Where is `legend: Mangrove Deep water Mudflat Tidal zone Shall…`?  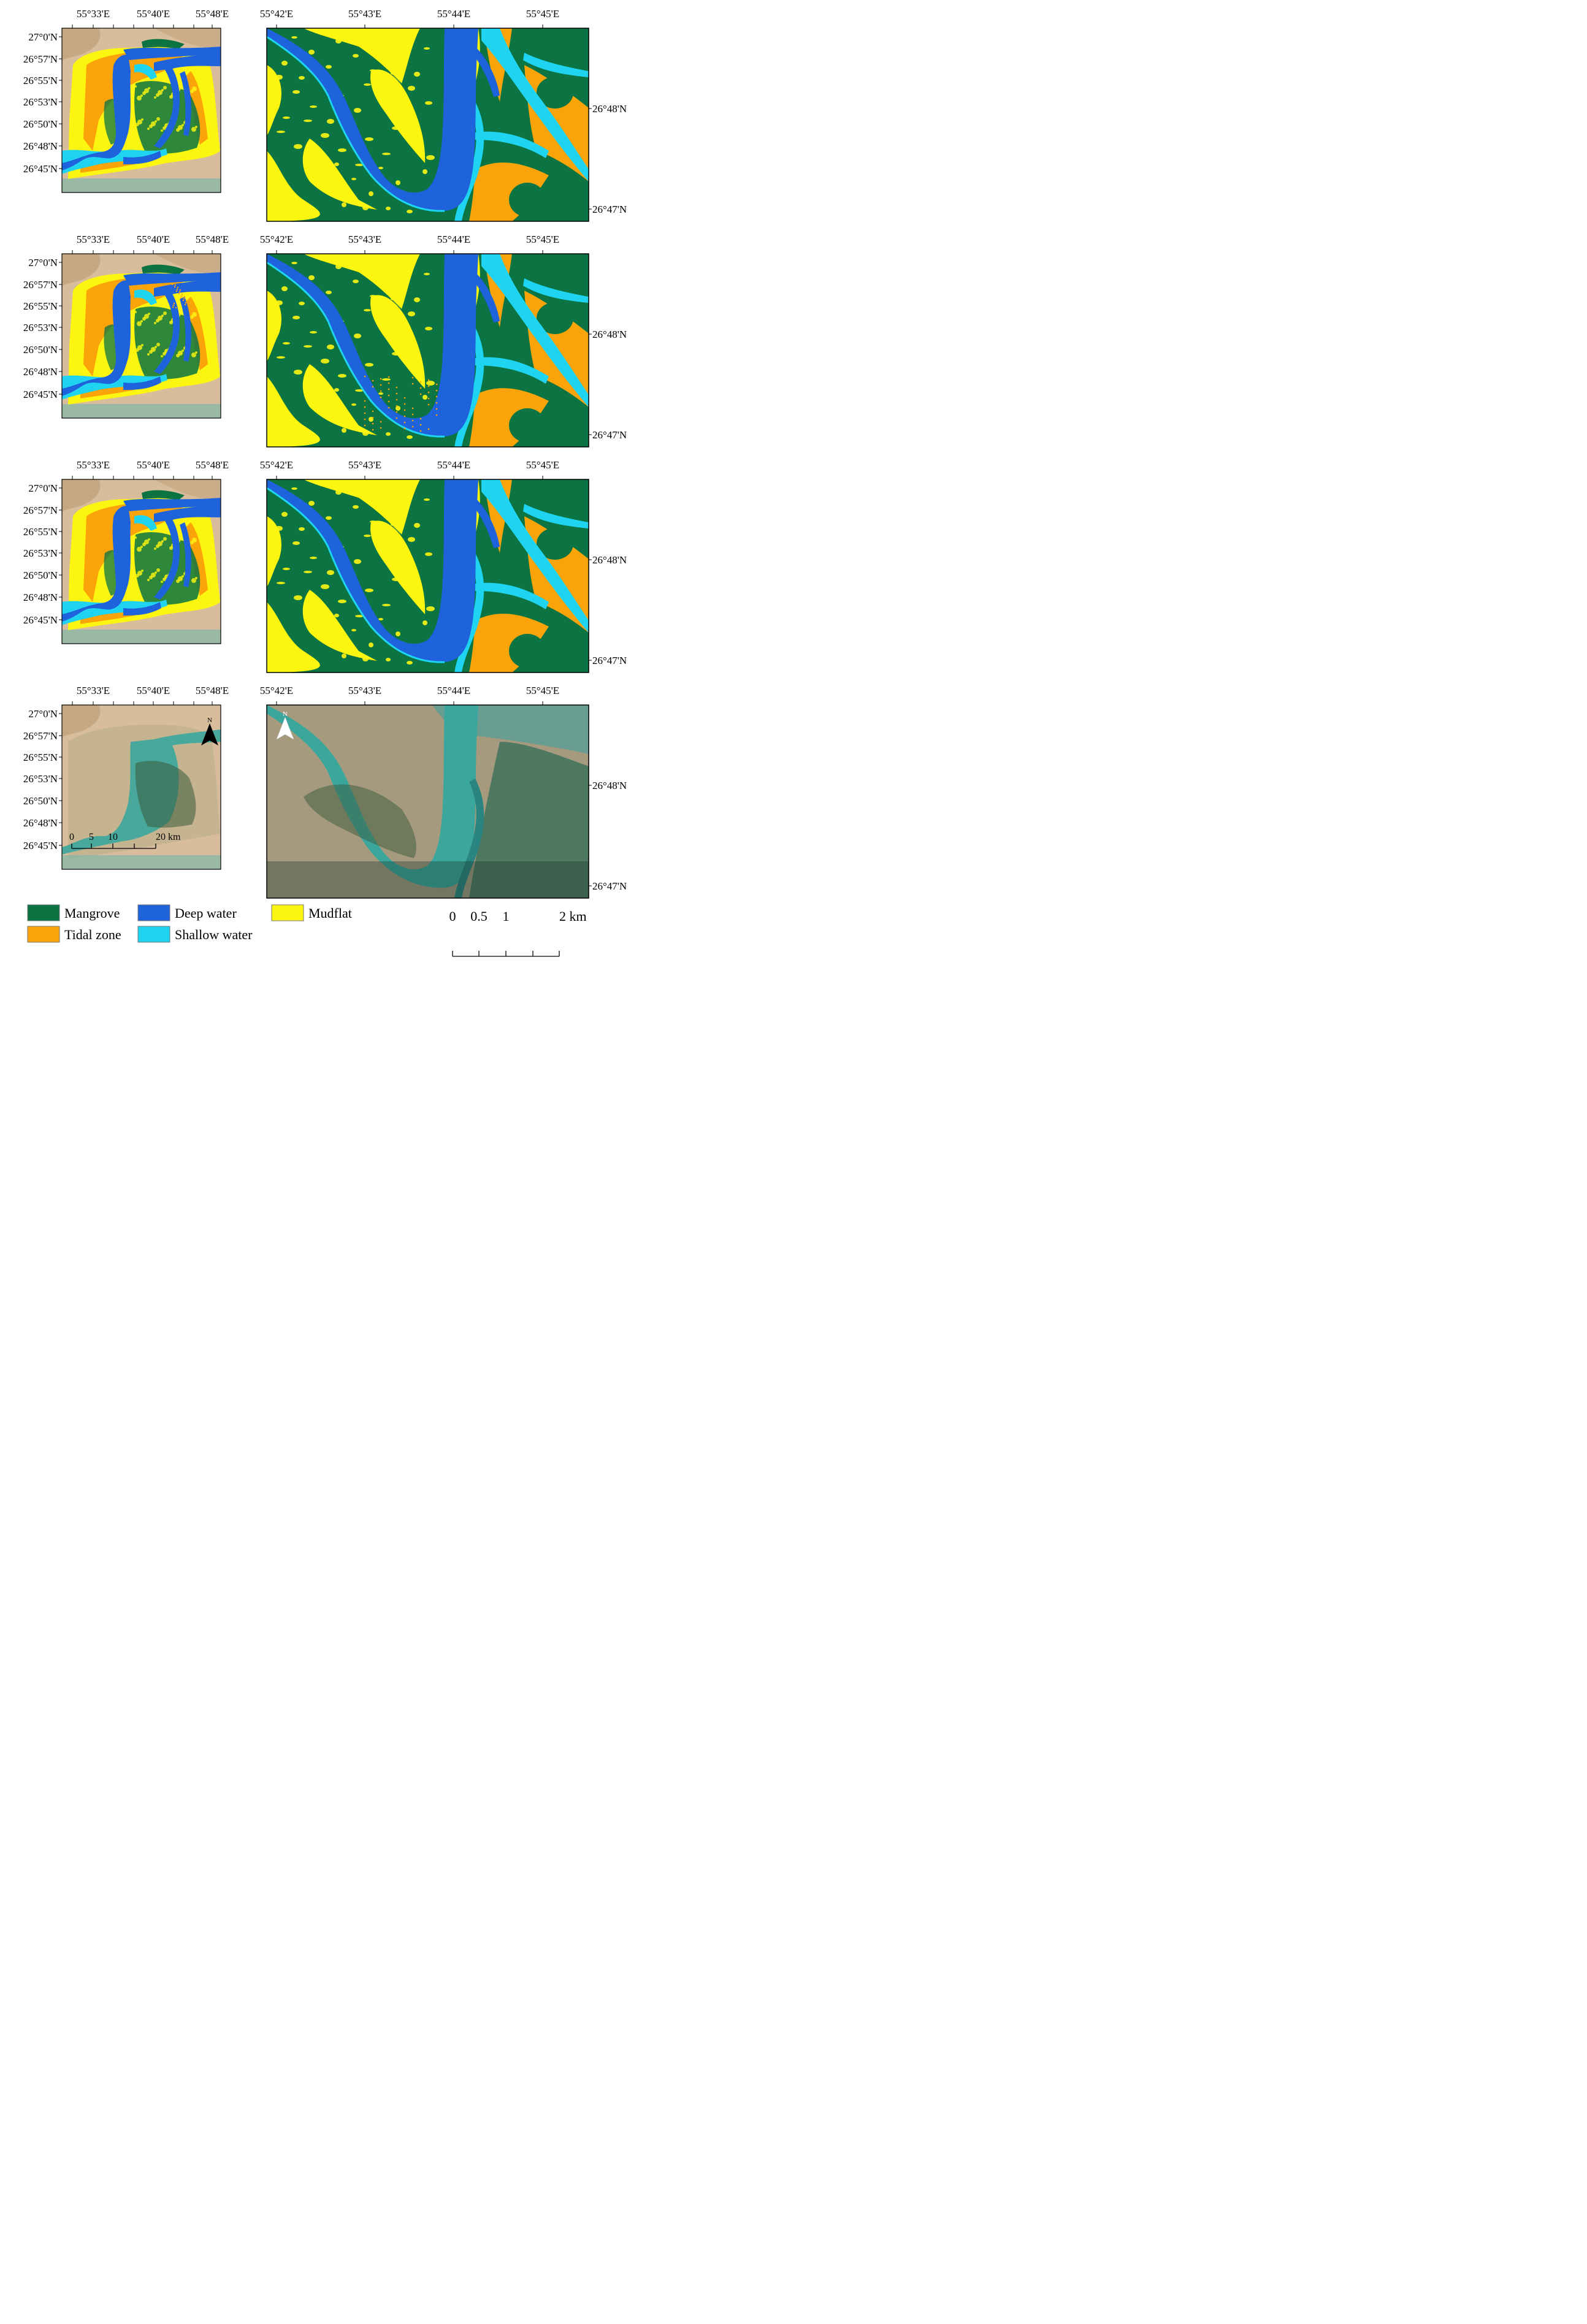 legend: Mangrove Deep water Mudflat Tidal zone Shall… is located at coordinates (189, 924).